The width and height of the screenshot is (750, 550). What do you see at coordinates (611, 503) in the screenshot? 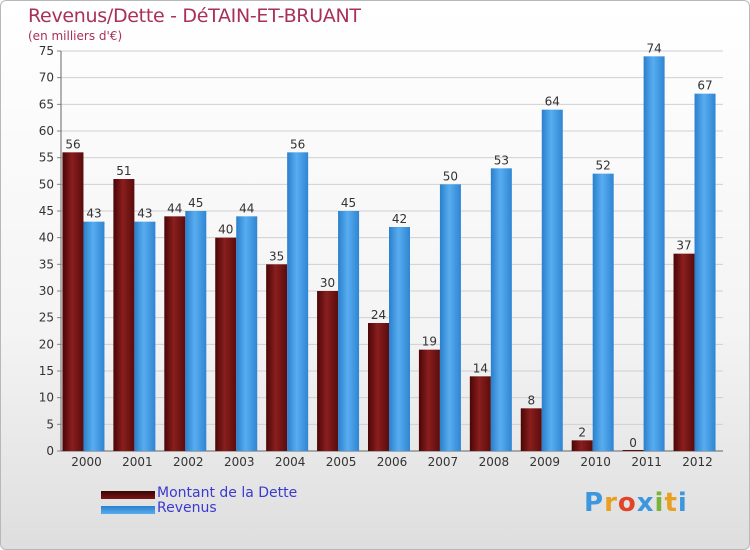
I see `logo-letter: r` at bounding box center [611, 503].